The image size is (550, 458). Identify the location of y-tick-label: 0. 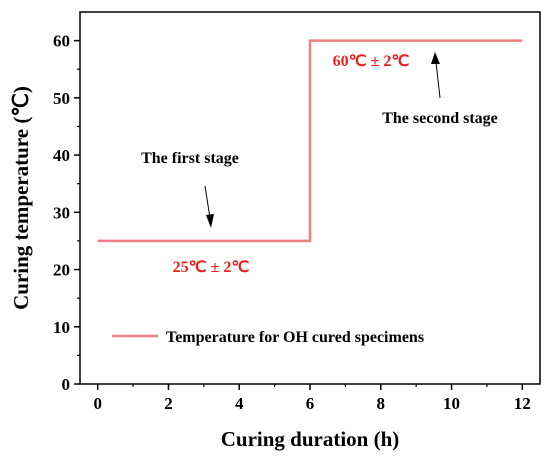
(66, 384).